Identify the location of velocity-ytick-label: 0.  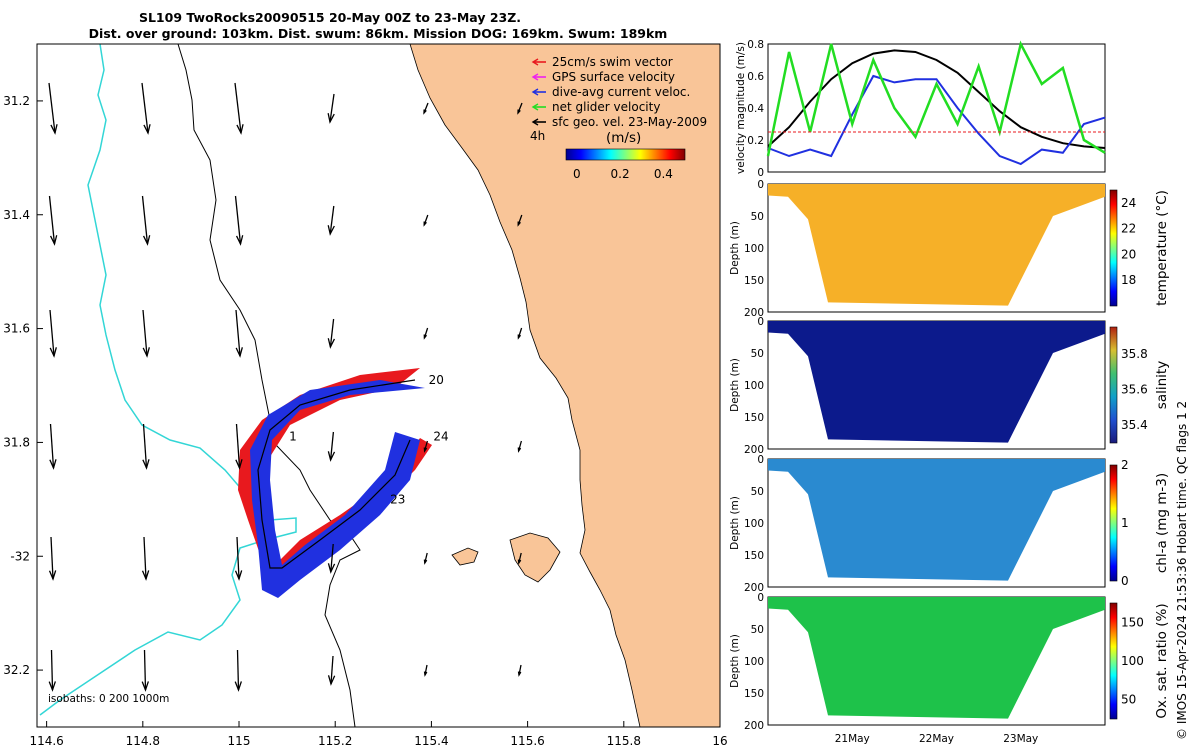
(760, 173).